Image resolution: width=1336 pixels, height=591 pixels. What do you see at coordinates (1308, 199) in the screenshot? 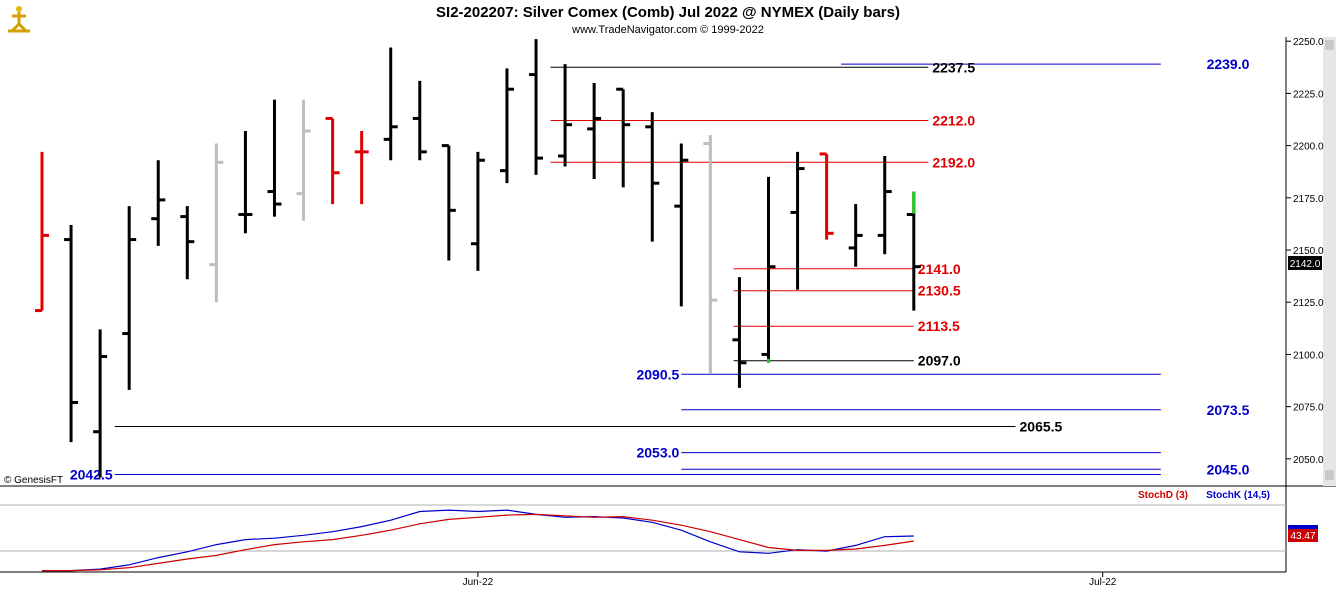
I see `y-tick-label: 2175.0` at bounding box center [1308, 199].